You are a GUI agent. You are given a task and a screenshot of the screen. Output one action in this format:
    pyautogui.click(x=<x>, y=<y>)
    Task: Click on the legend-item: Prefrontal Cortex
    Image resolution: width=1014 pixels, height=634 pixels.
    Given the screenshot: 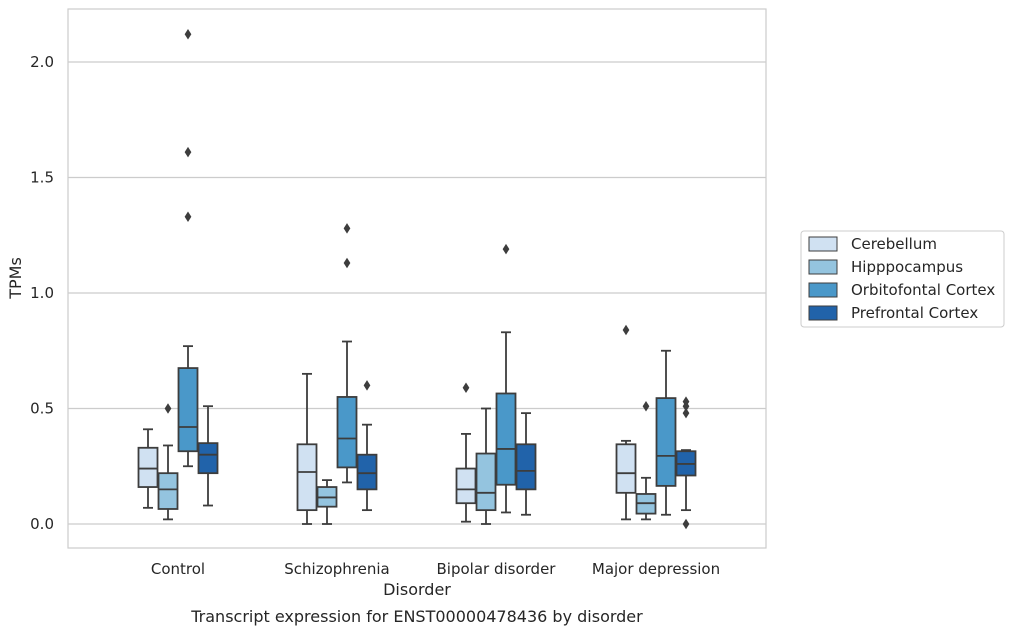 What is the action you would take?
    pyautogui.click(x=893, y=313)
    